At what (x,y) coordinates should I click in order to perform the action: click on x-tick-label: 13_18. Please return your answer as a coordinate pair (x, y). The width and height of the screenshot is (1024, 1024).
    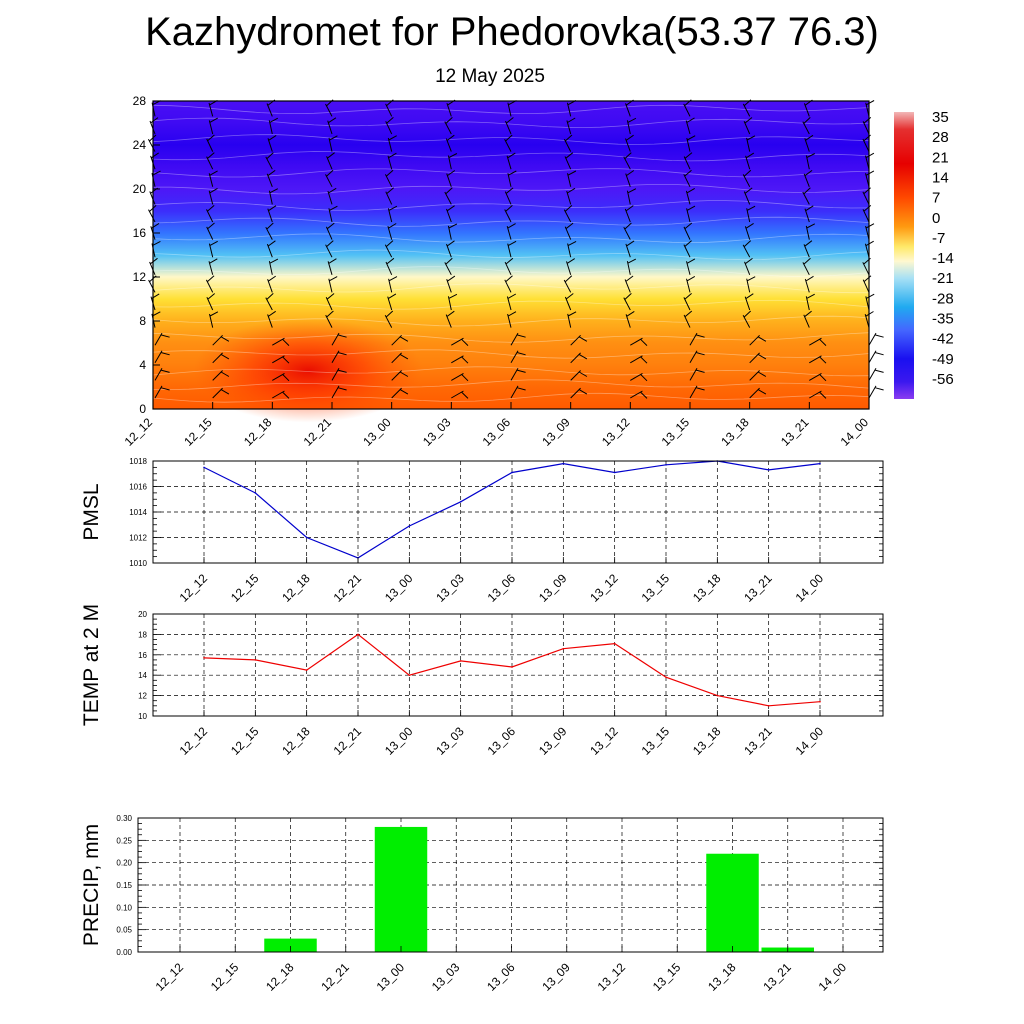
    Looking at the image, I should click on (722, 977).